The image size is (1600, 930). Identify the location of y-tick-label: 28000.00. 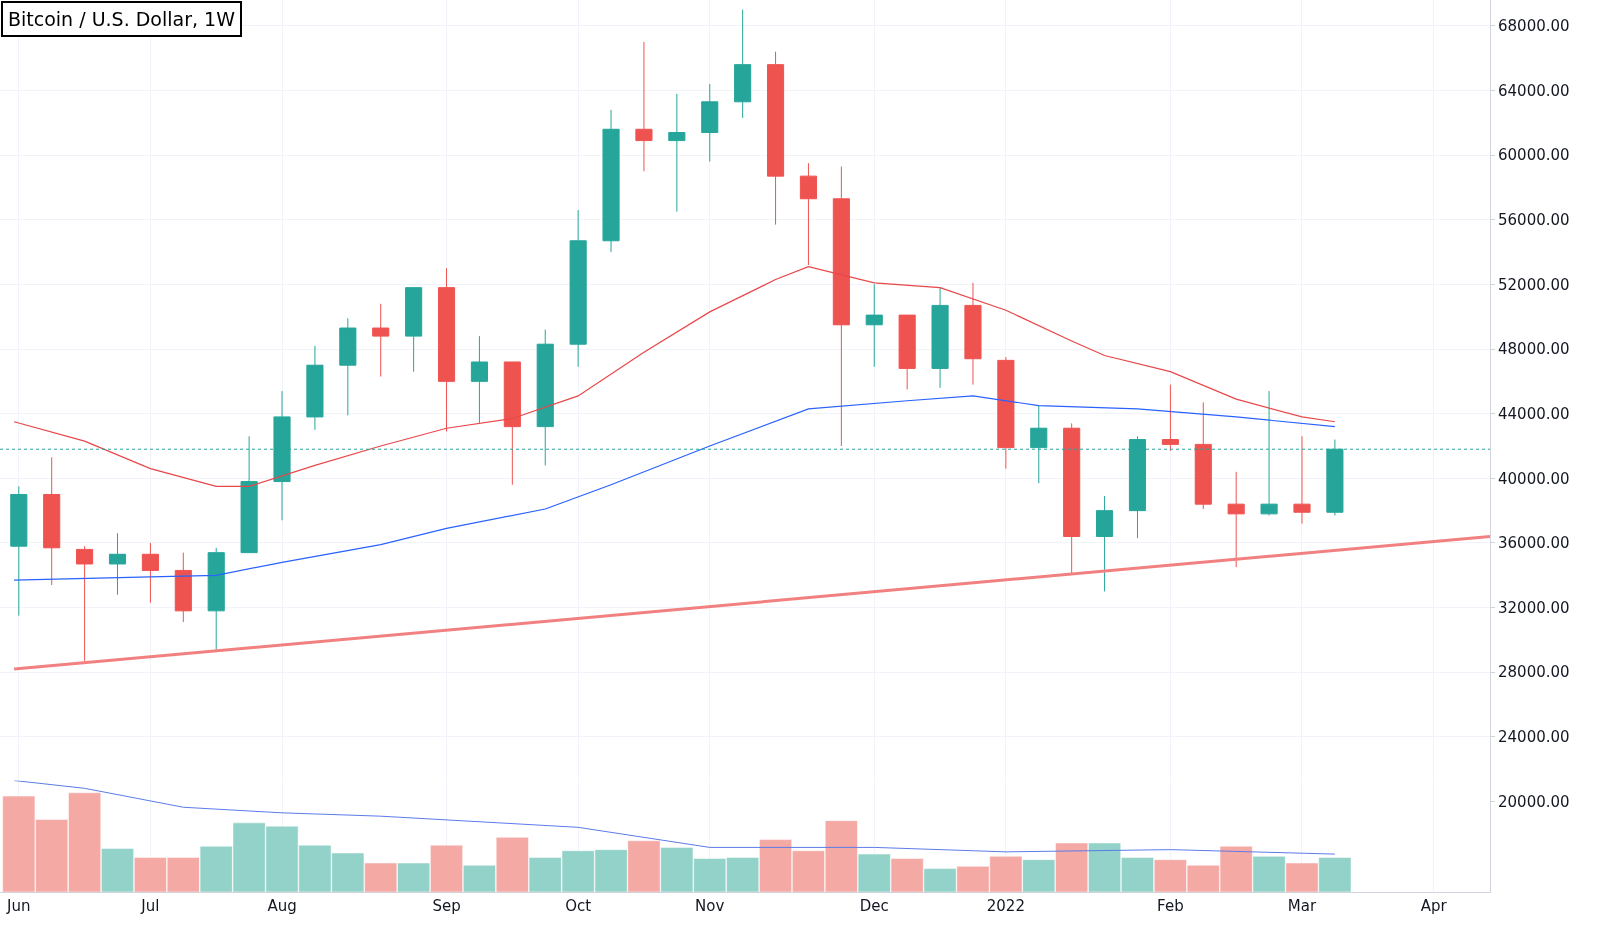
(1534, 672).